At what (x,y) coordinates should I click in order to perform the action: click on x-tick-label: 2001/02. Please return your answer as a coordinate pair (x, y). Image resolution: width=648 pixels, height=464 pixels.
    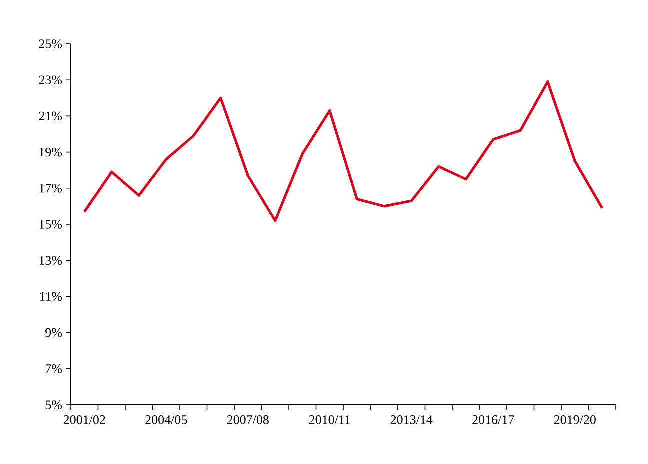
    Looking at the image, I should click on (85, 420).